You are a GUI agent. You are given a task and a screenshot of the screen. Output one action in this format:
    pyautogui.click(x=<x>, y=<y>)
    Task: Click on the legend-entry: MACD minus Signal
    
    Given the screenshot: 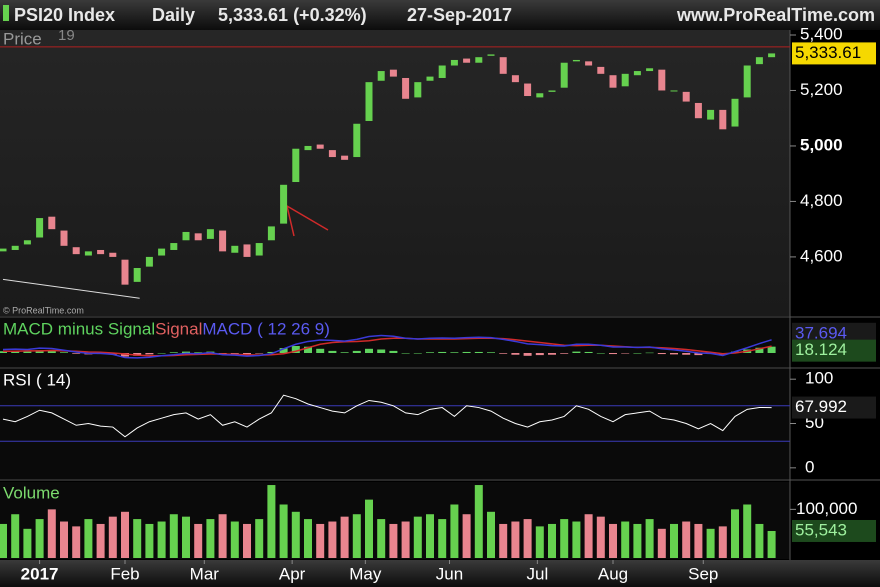 What is the action you would take?
    pyautogui.click(x=79, y=328)
    